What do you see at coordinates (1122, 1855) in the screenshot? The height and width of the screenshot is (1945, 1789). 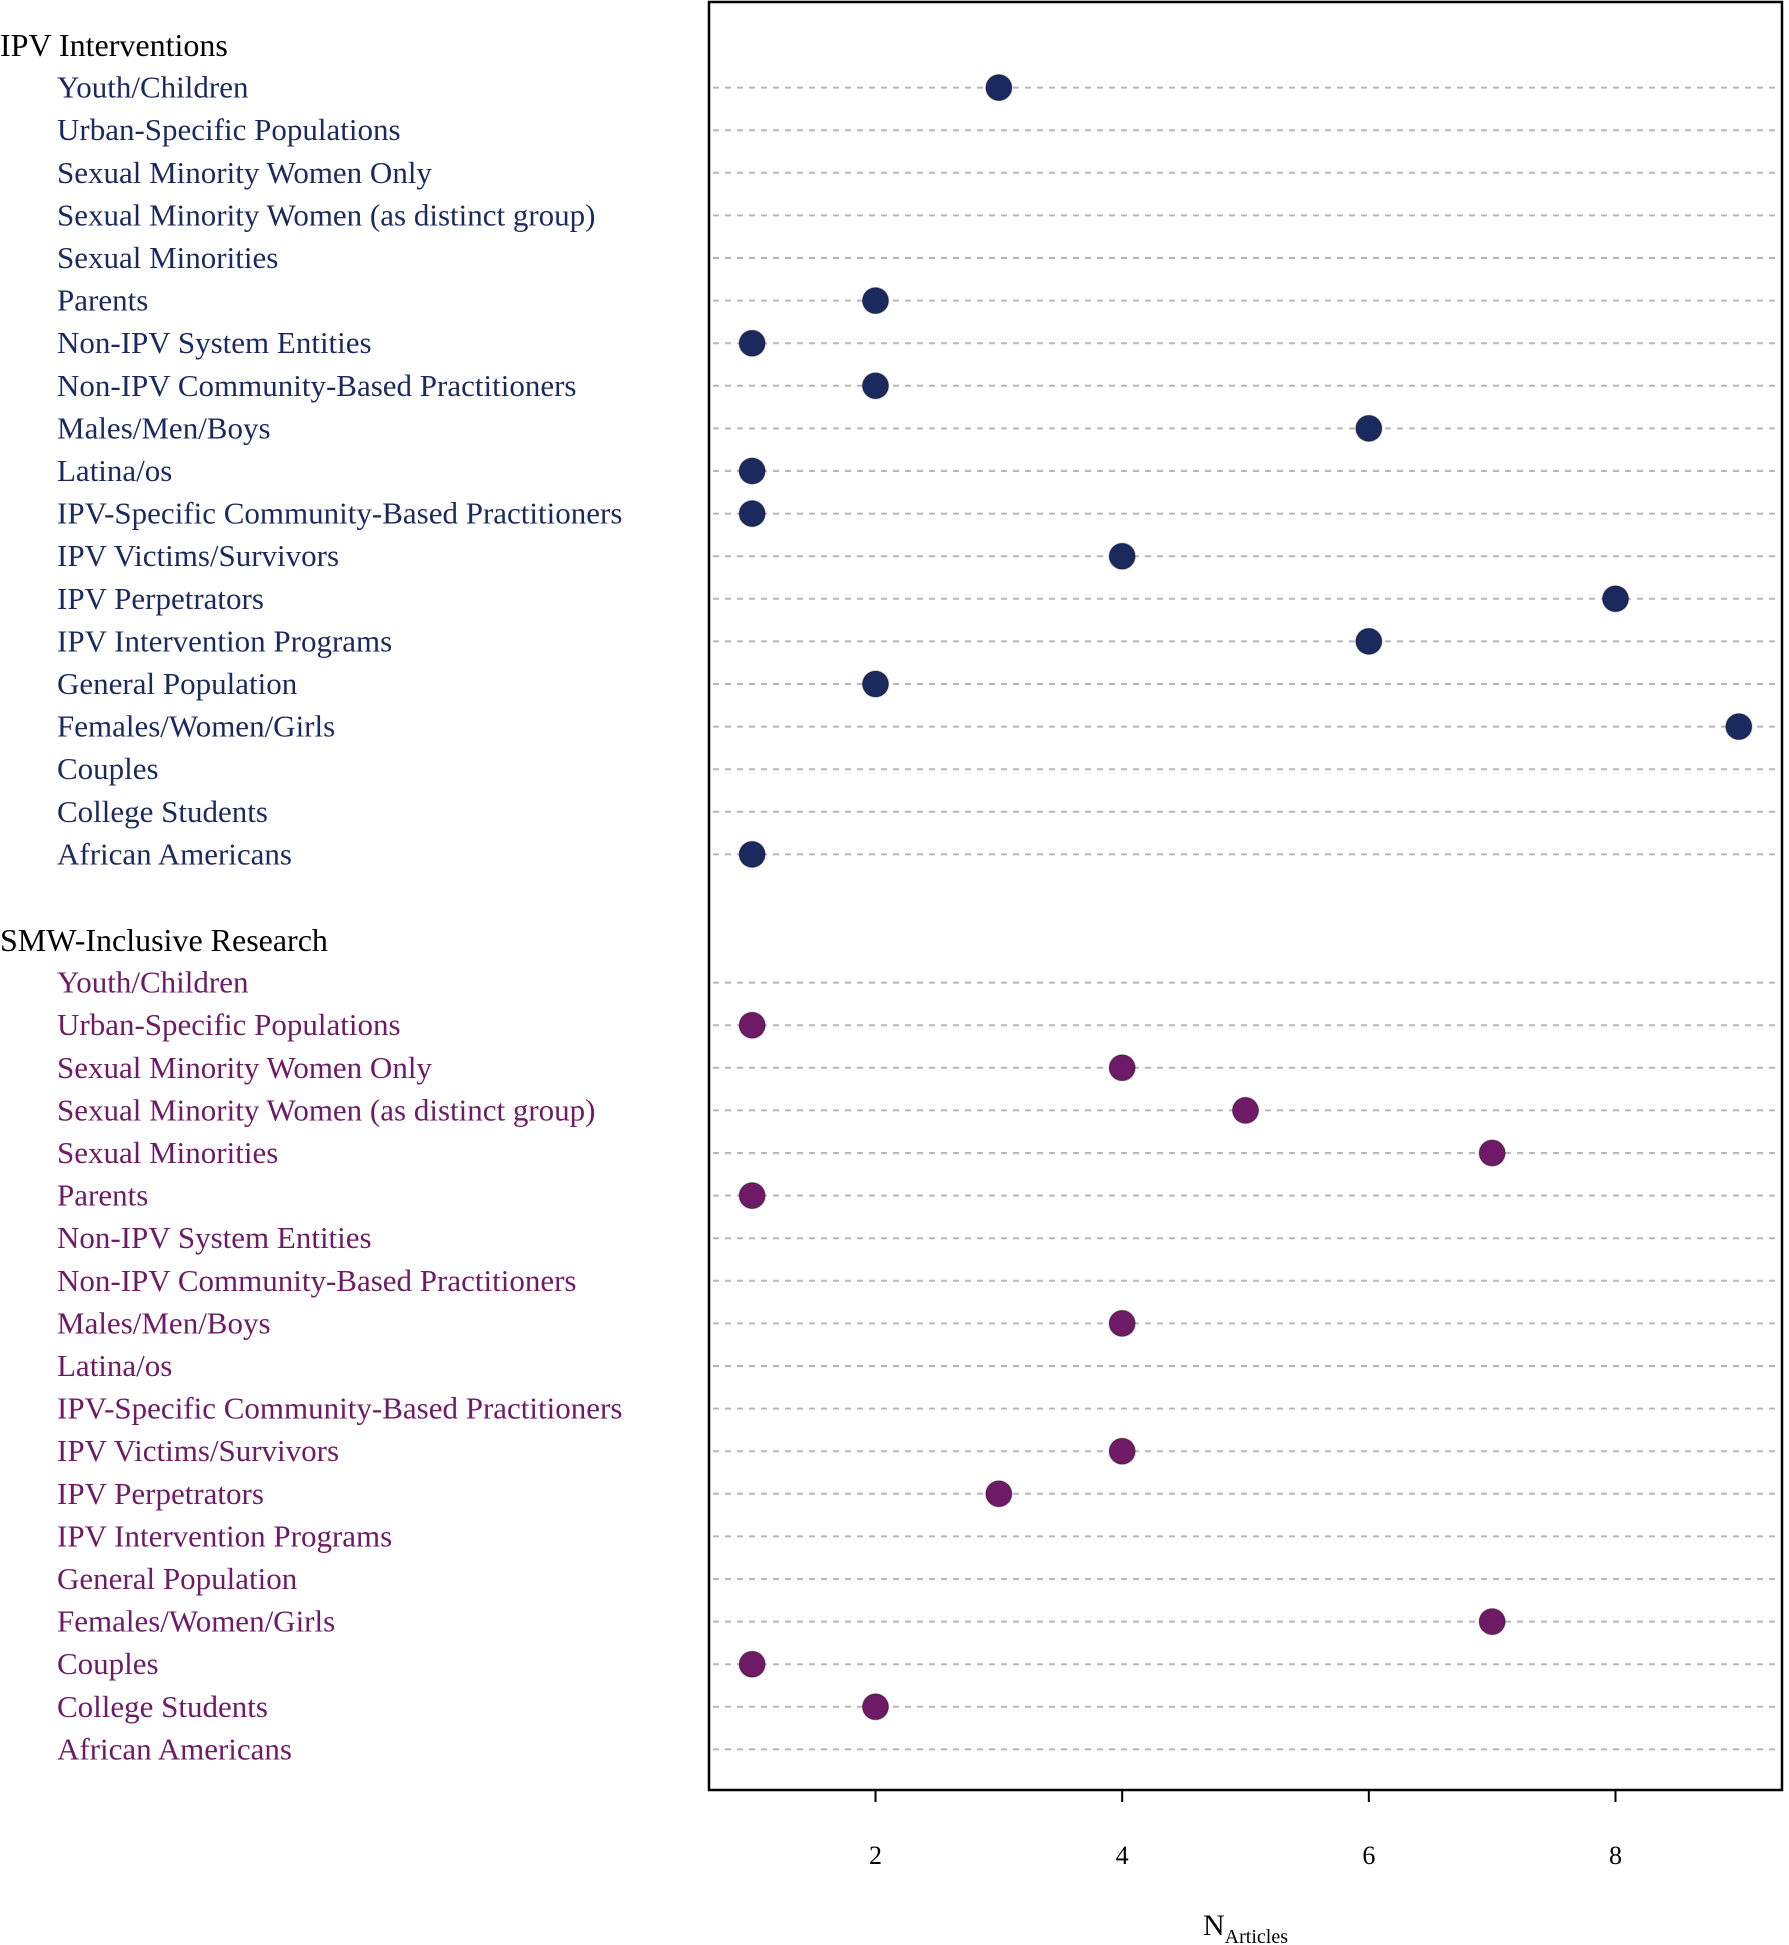 I see `x-tick-label: 4` at bounding box center [1122, 1855].